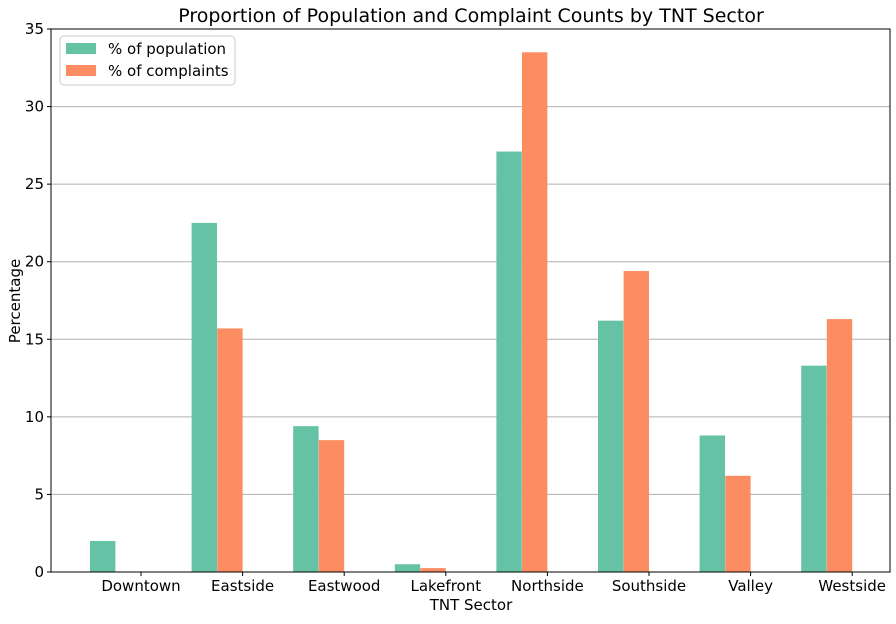 Image resolution: width=896 pixels, height=624 pixels. I want to click on x-tick-label: Downtown, so click(140, 586).